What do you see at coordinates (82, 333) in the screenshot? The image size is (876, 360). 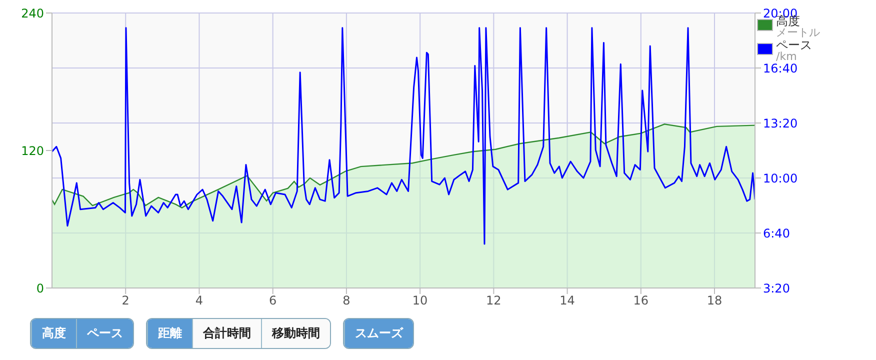 I see `button-group: 高度 ペース` at bounding box center [82, 333].